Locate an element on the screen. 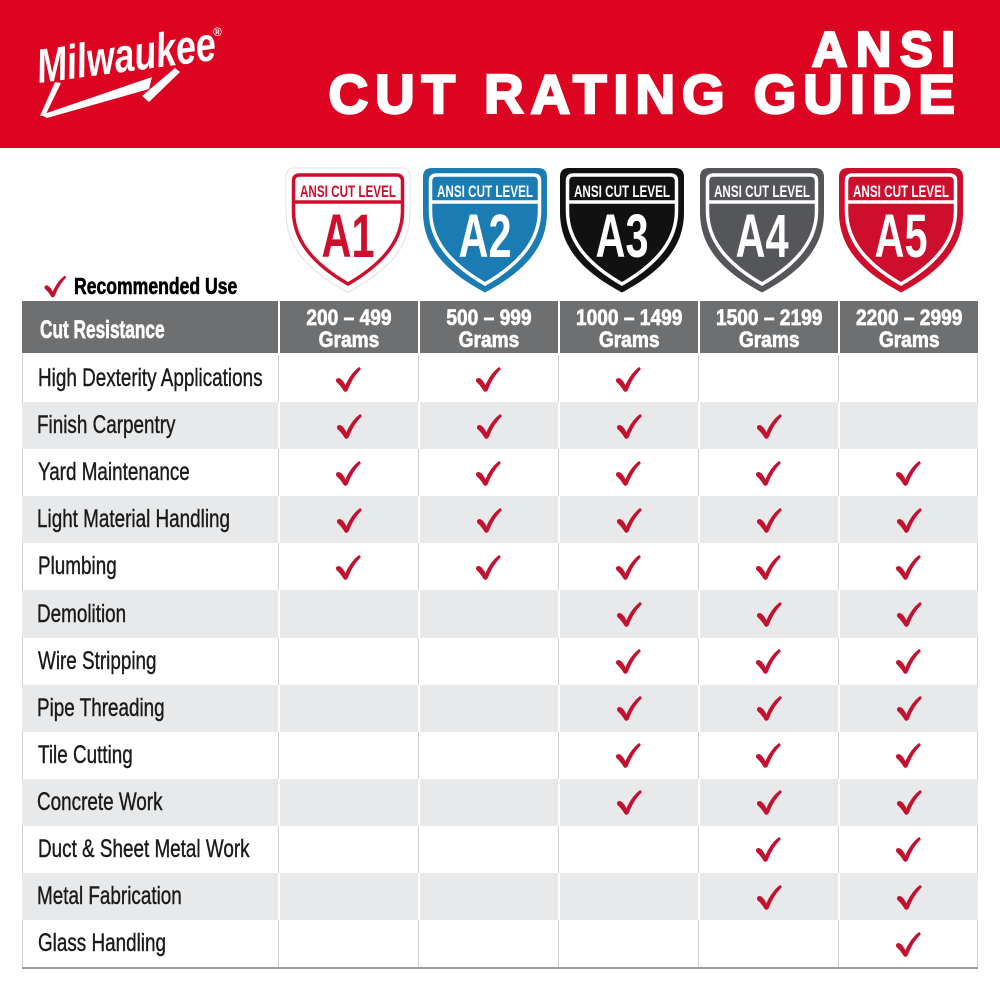  svg-text: A3 is located at coordinates (622, 236).